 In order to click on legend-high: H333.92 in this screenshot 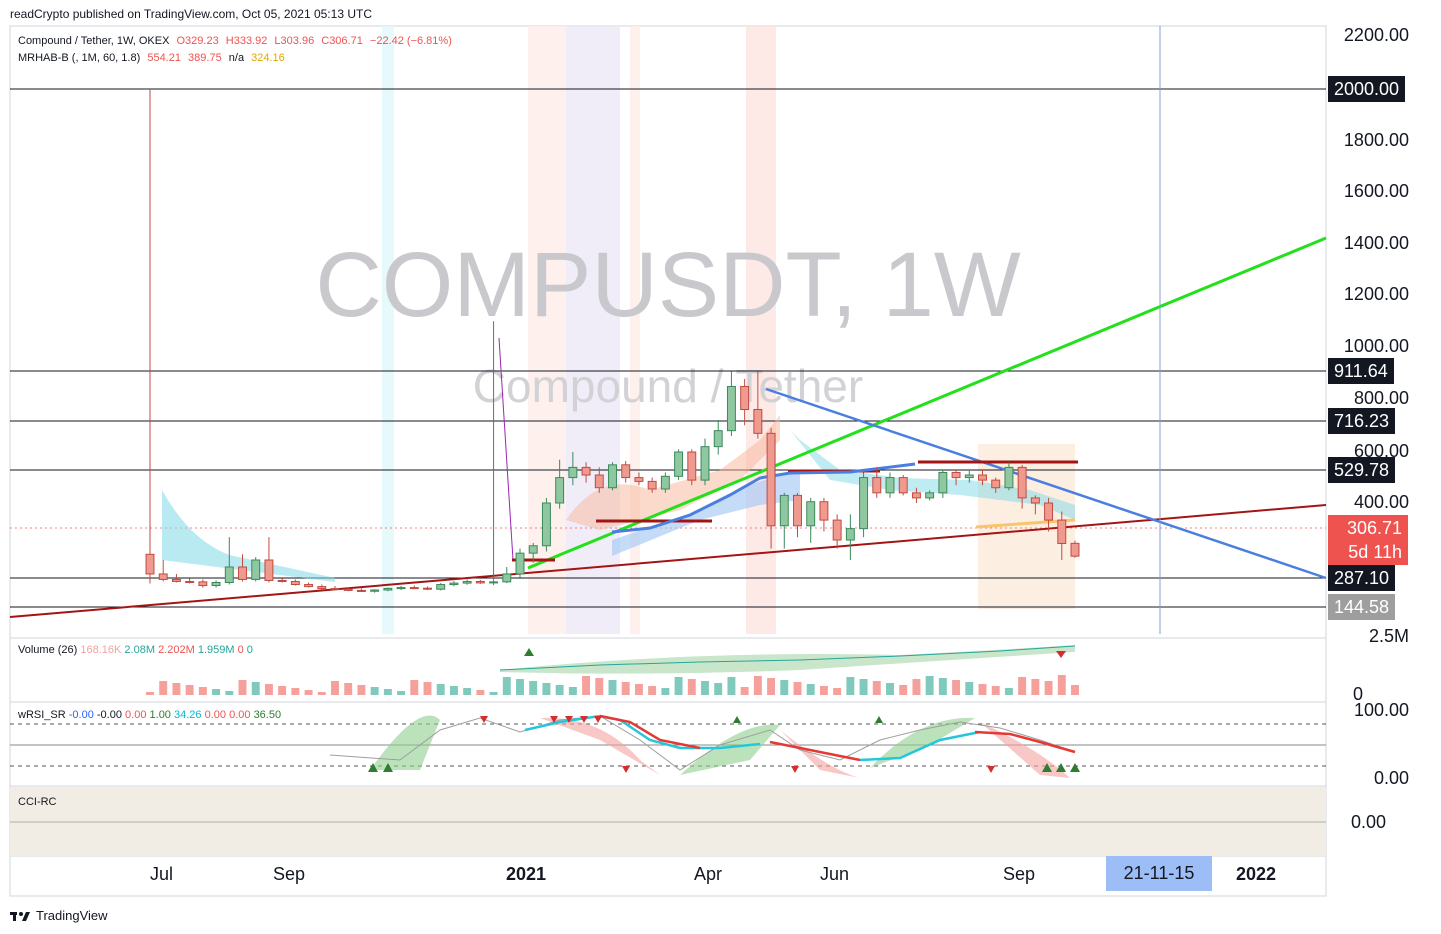, I will do `click(246, 41)`.